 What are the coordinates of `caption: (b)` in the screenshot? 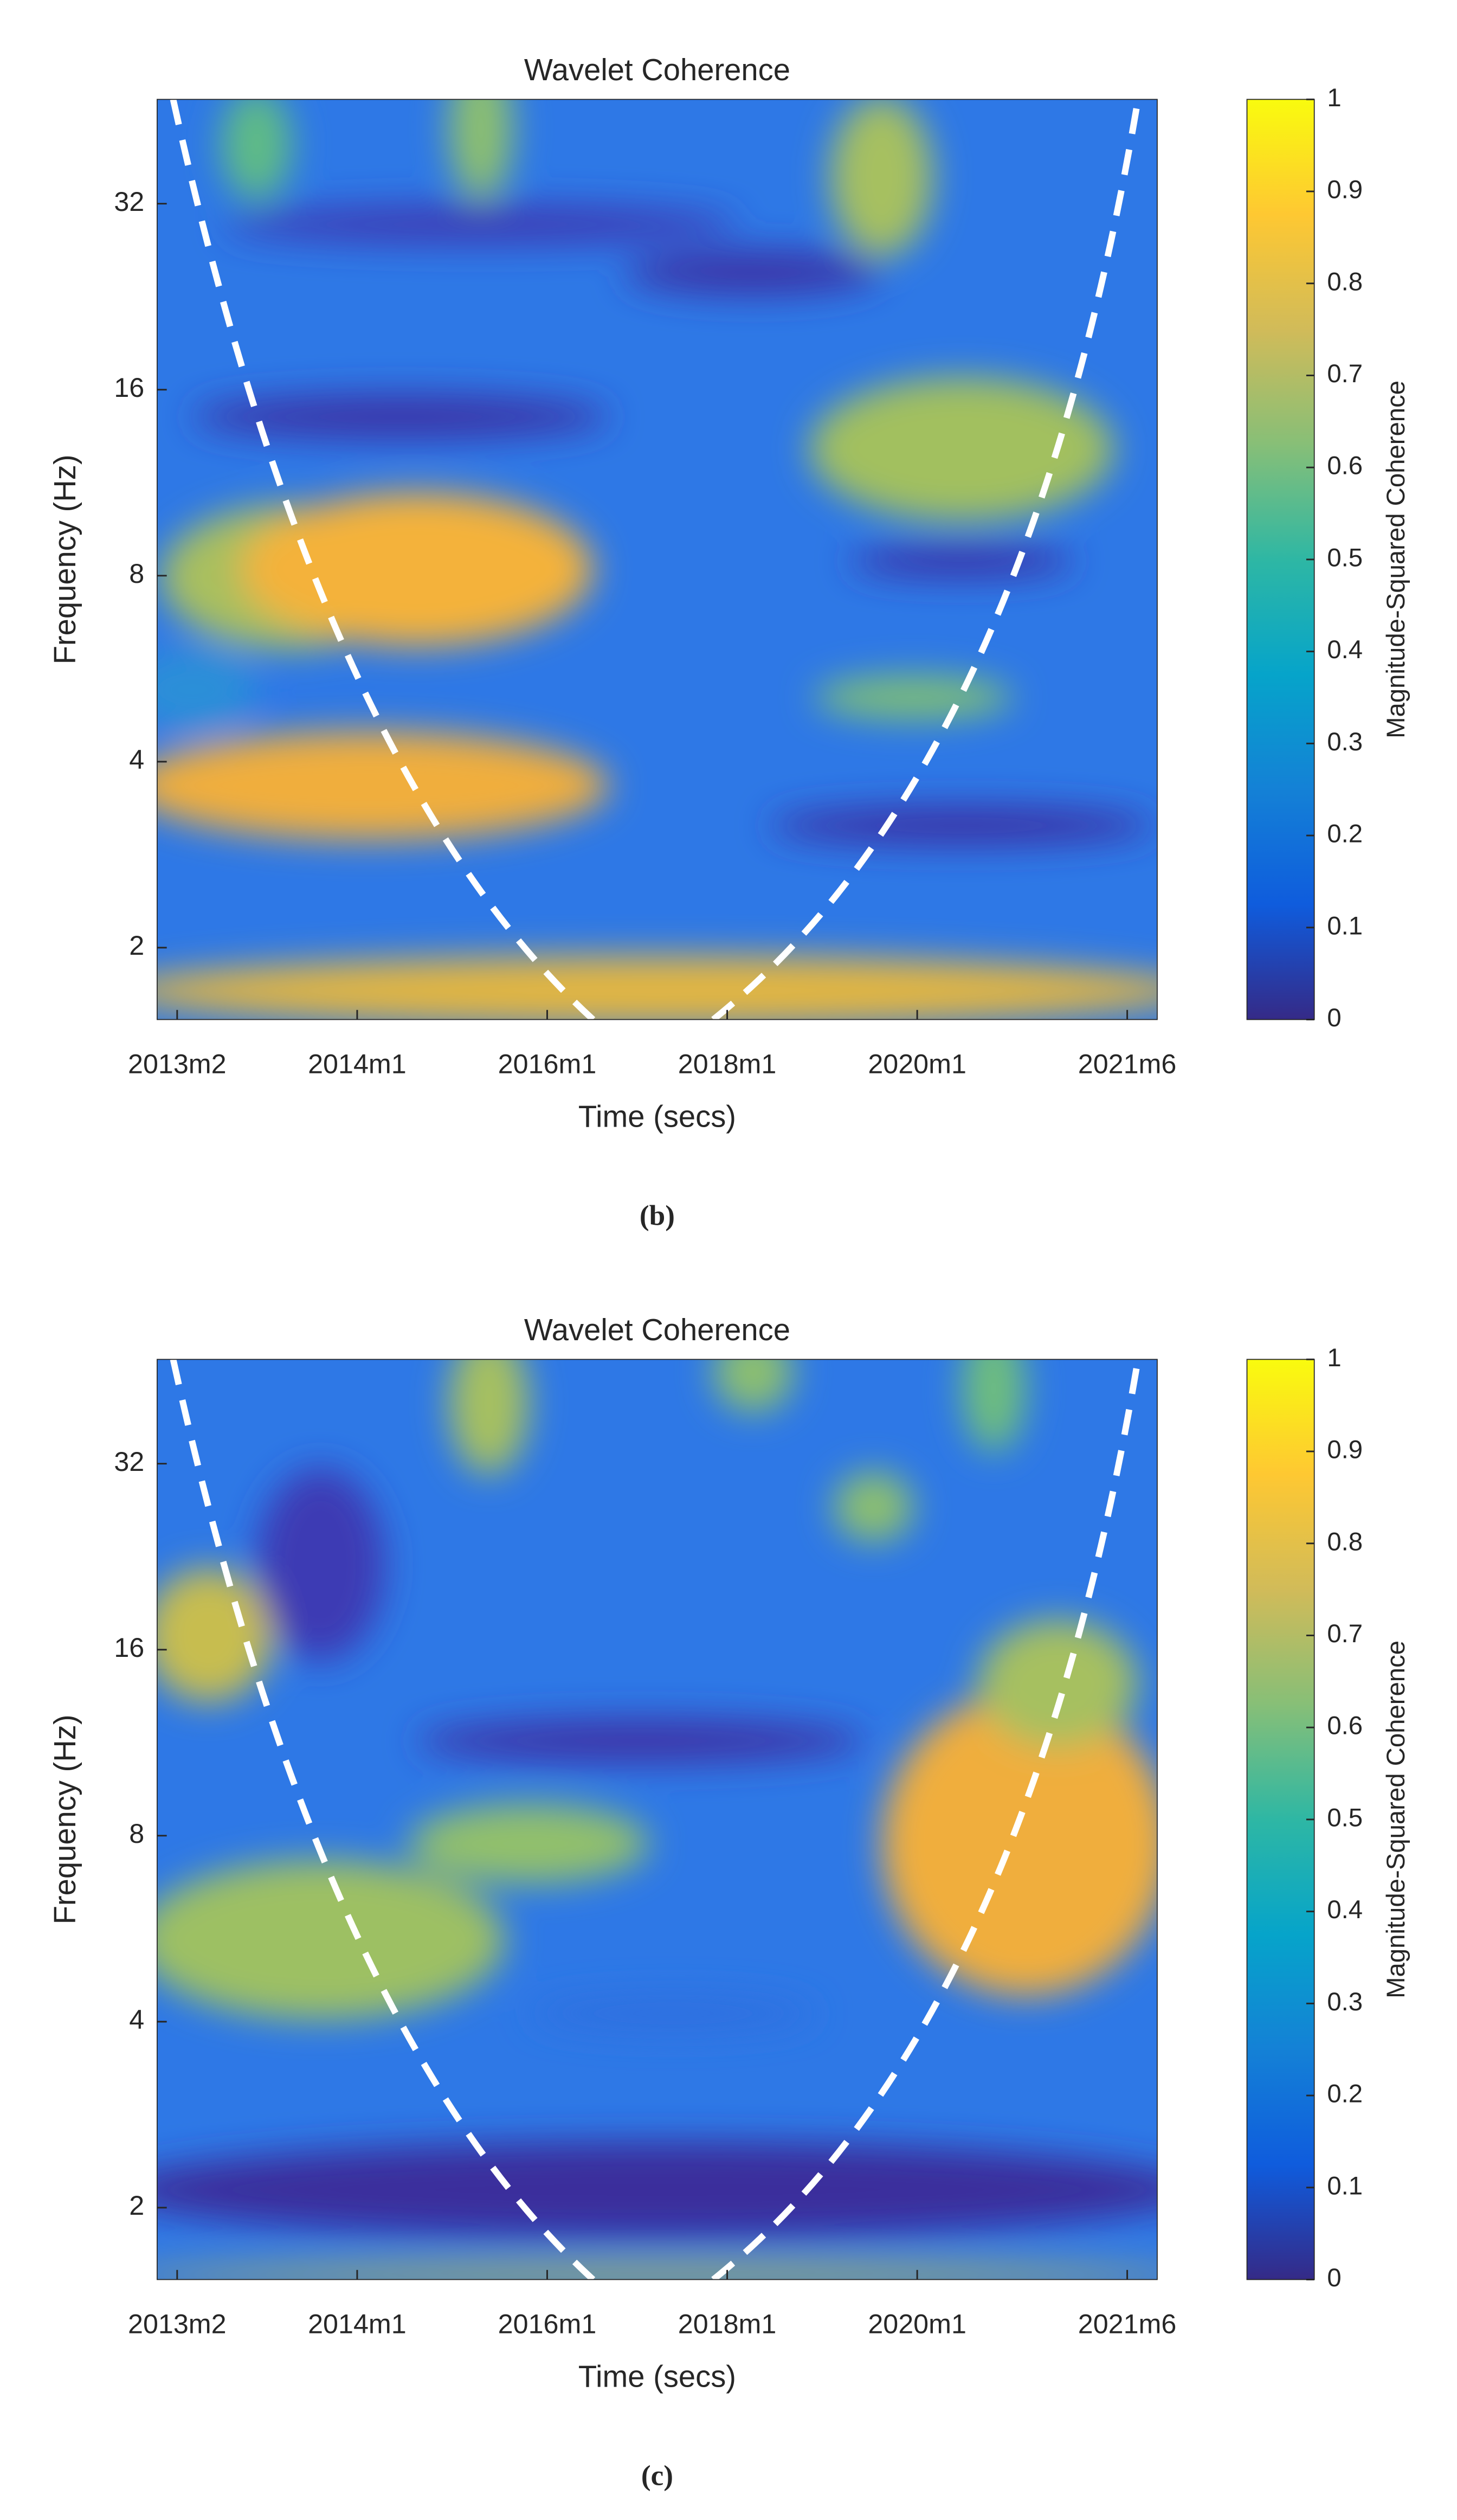 It's located at (657, 1215).